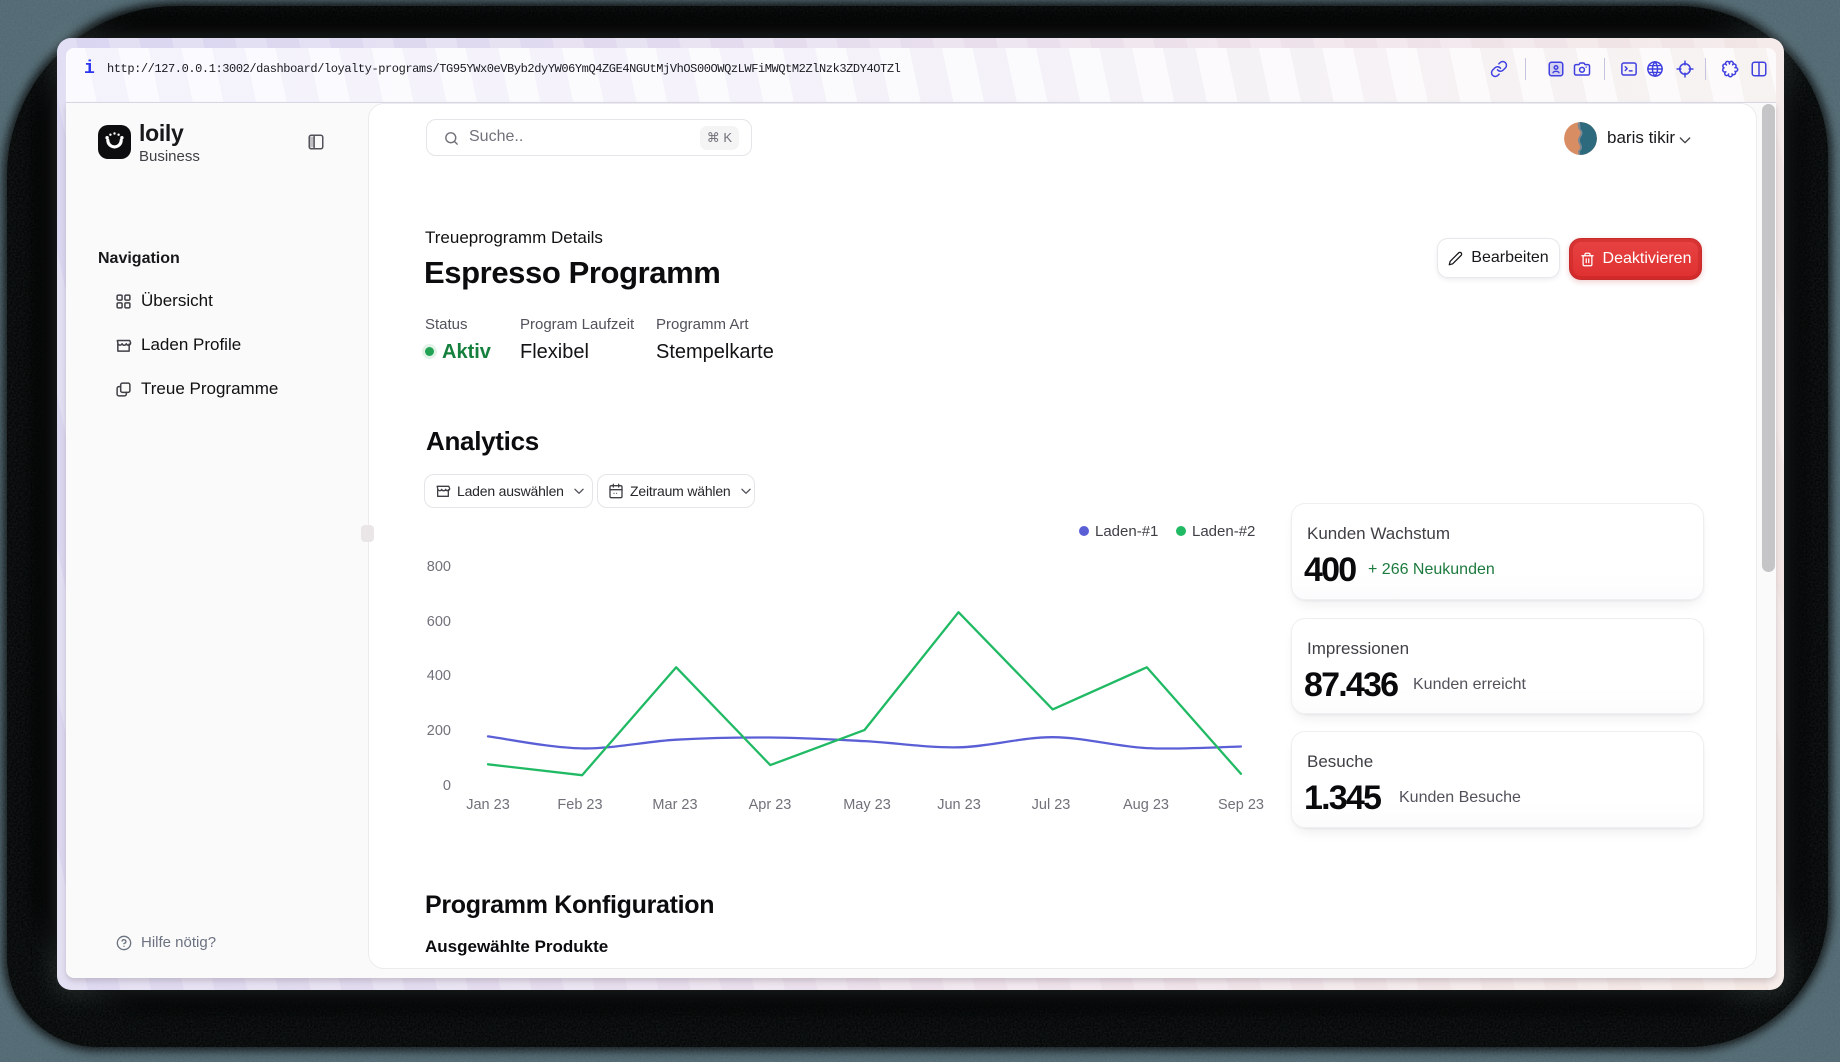  Describe the element at coordinates (579, 805) in the screenshot. I see `svg-text: Feb 23` at that location.